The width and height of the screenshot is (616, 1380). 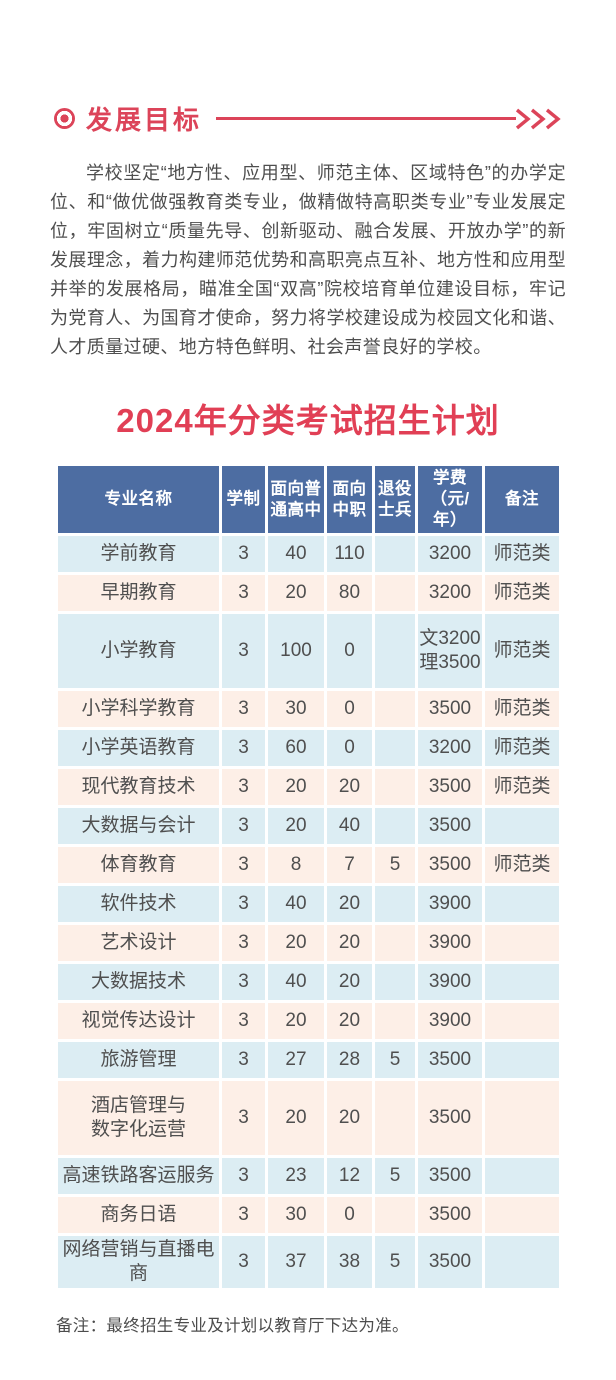 I want to click on cell-major: 酒店管理与 数字化运营, so click(x=138, y=1118).